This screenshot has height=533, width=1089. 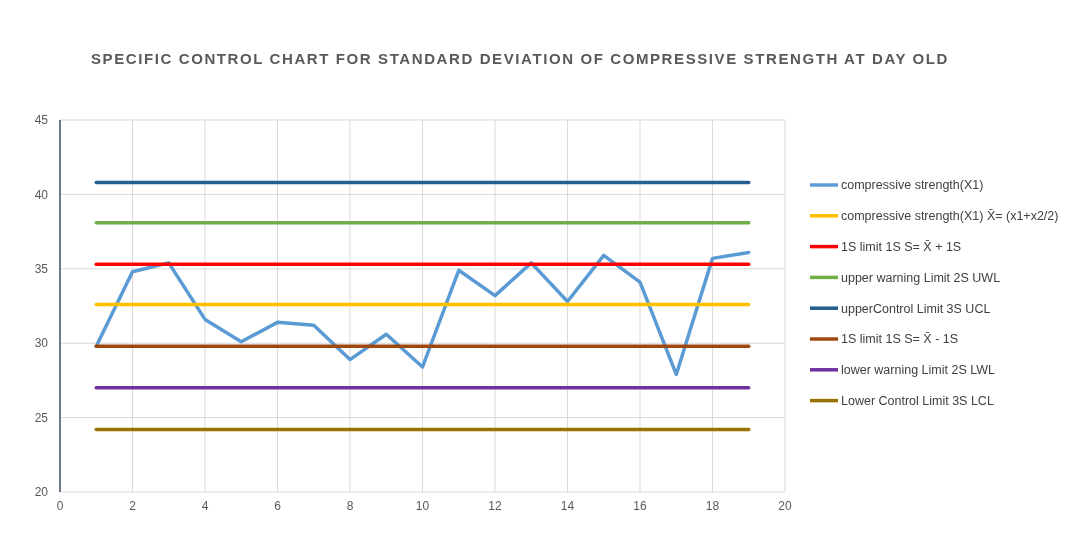 I want to click on legend-label: compressive strength(X1) X̄= (x1+x2/2), so click(x=950, y=216).